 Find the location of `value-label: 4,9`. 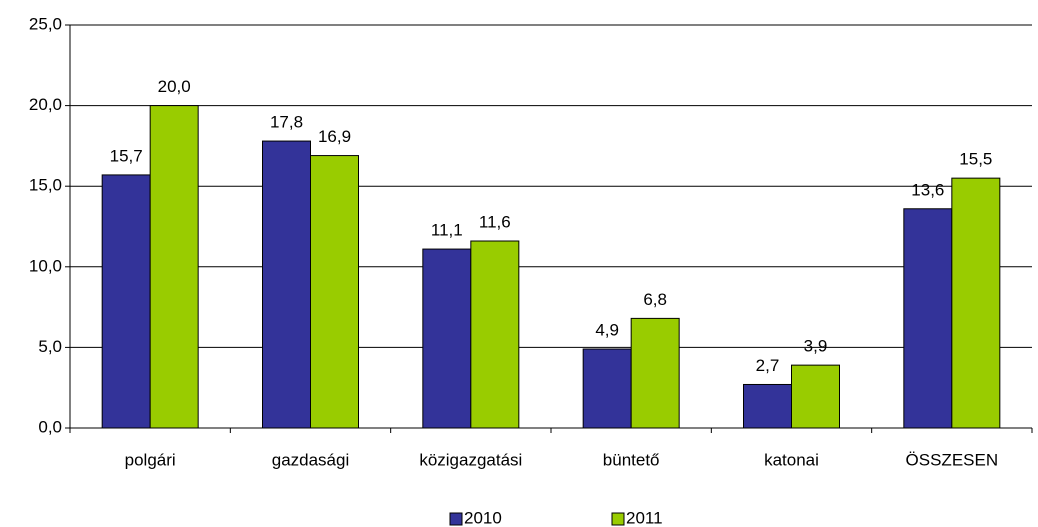

value-label: 4,9 is located at coordinates (607, 329).